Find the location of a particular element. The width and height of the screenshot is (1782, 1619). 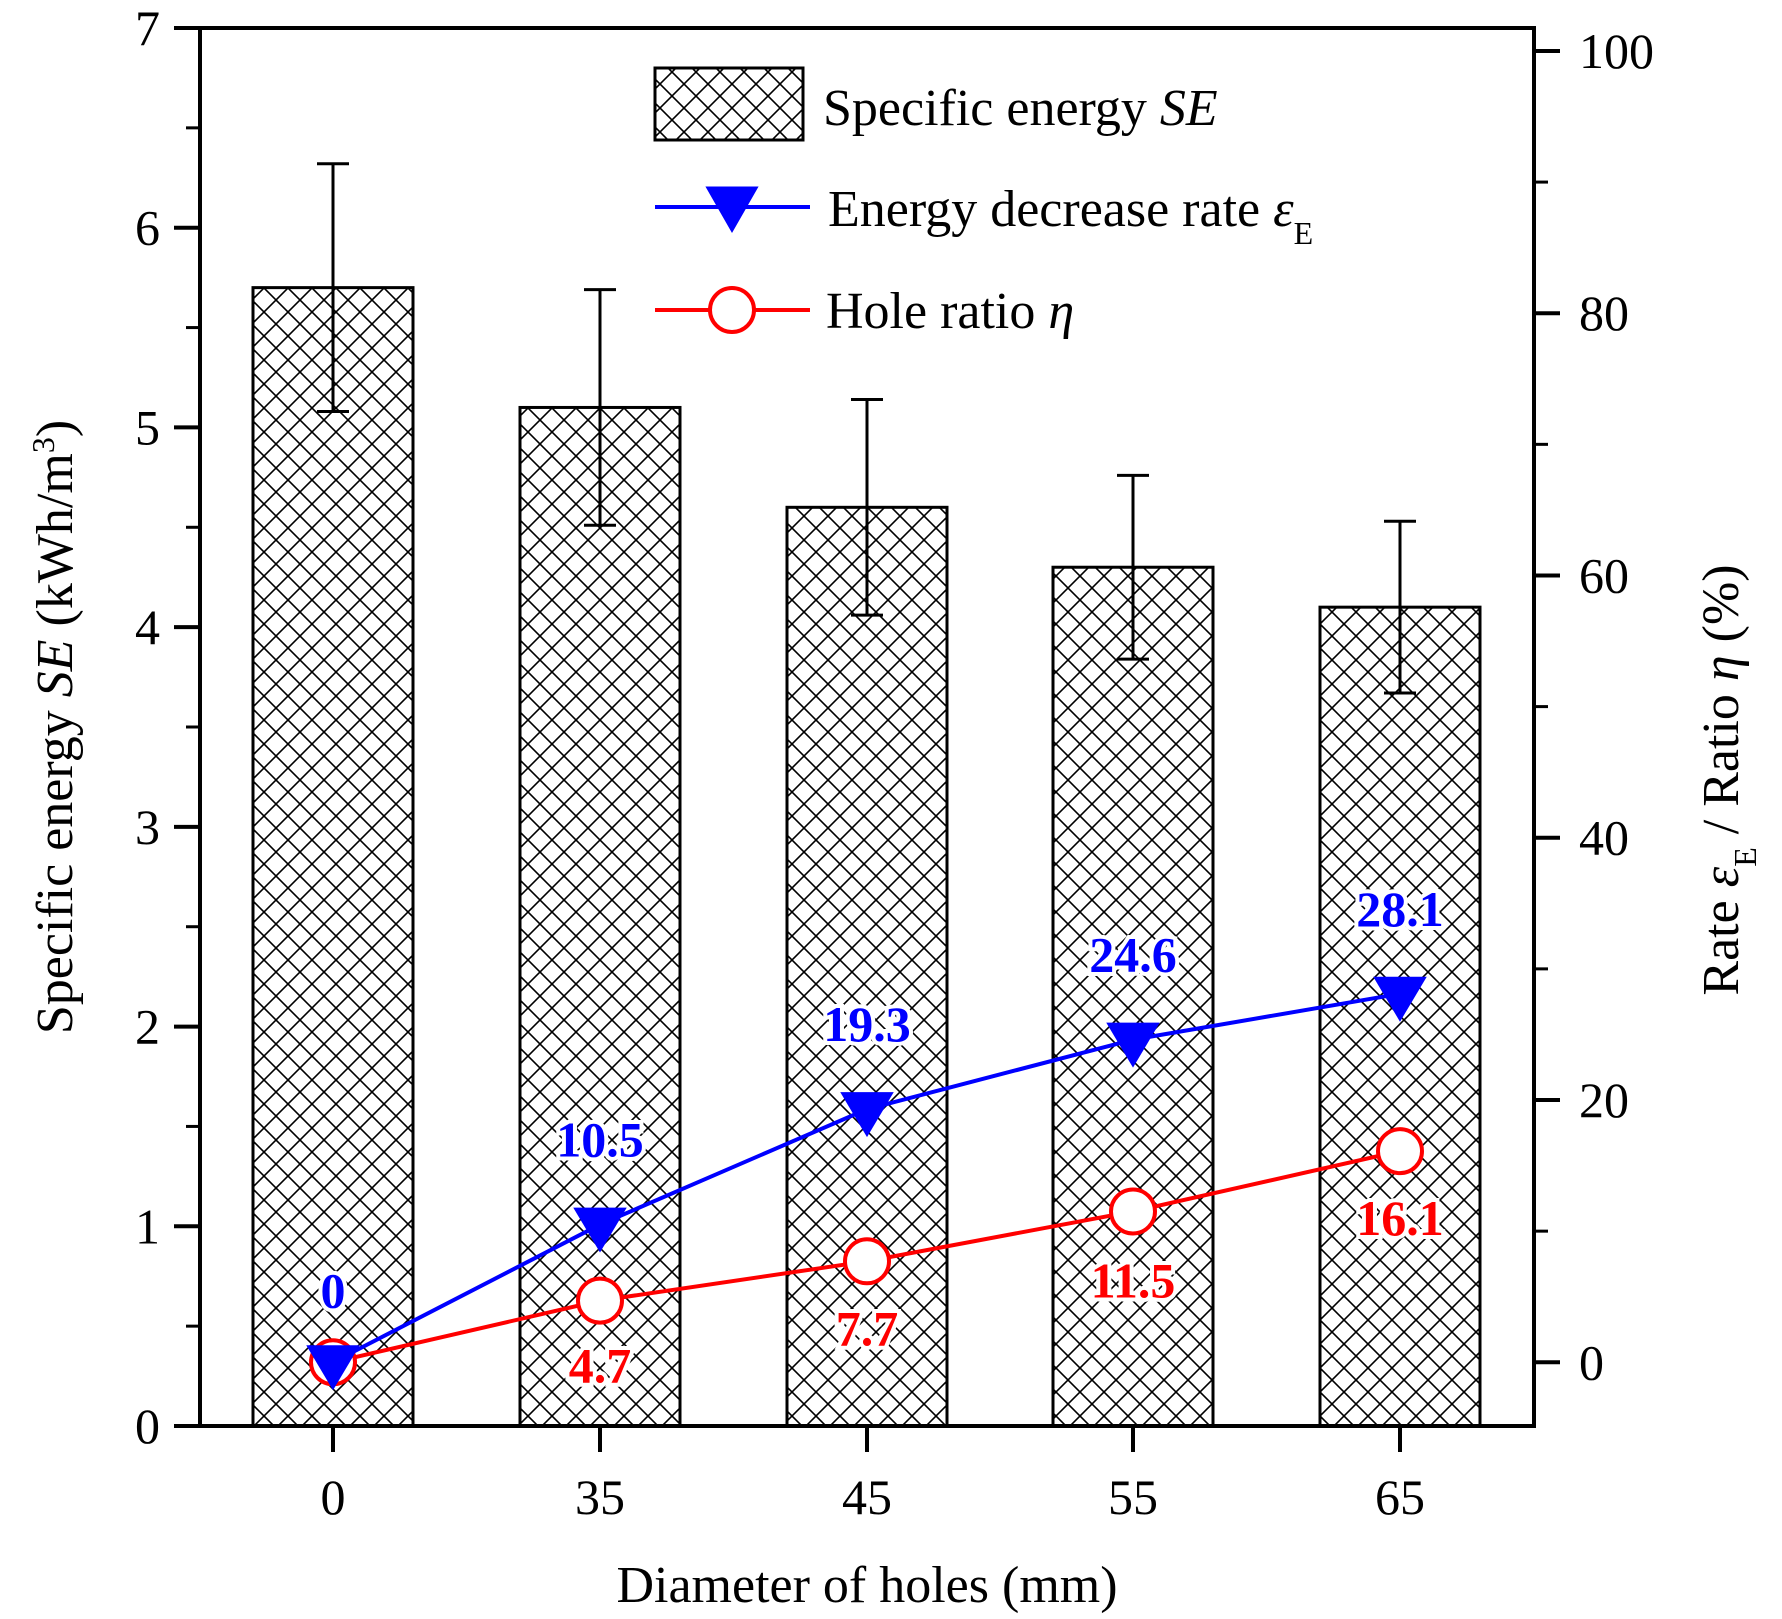

legend-label-rate: Energy decrease rate εE is located at coordinates (1070, 216).